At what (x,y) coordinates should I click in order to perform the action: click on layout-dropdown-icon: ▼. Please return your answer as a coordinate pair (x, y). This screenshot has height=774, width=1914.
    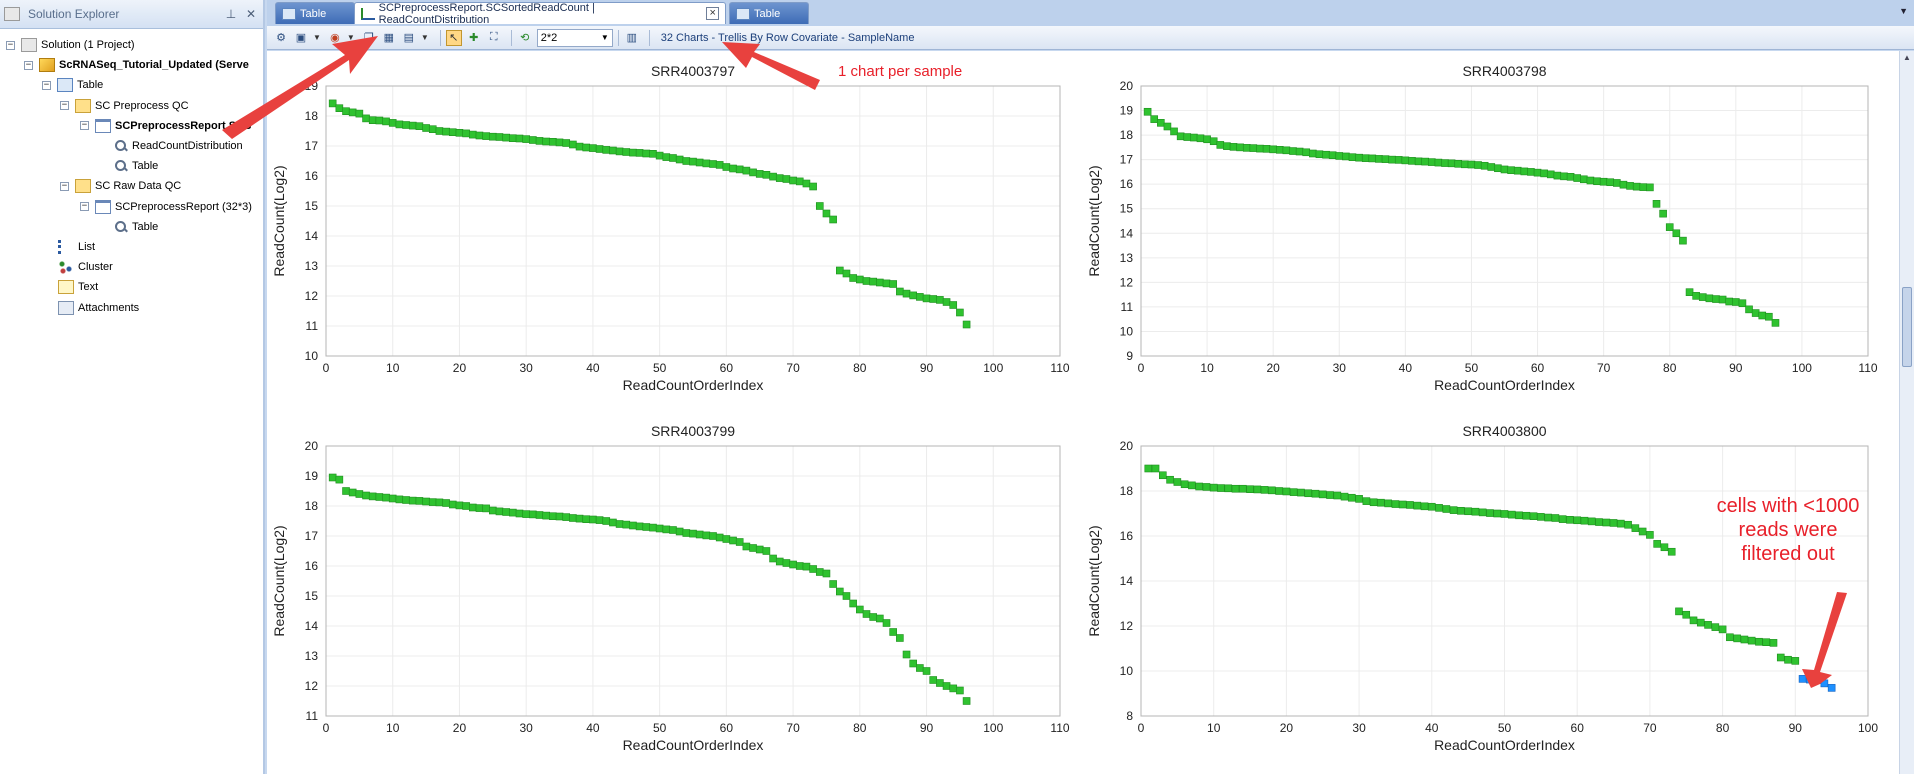
    Looking at the image, I should click on (424, 37).